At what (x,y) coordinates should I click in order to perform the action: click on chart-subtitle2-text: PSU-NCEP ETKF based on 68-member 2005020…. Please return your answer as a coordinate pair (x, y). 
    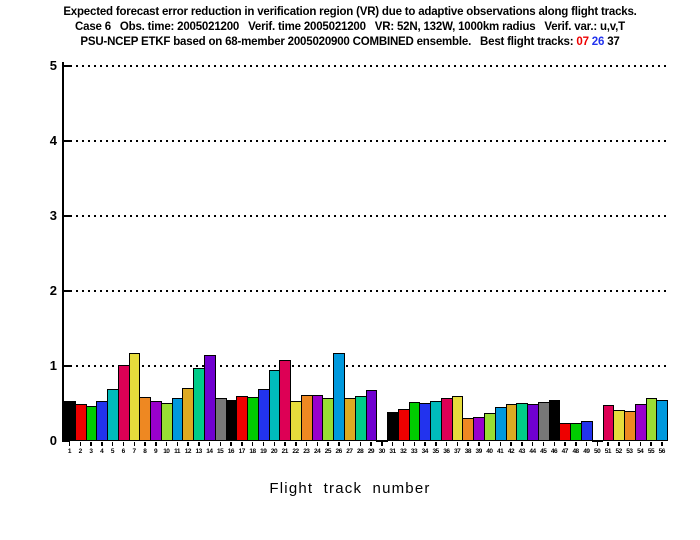
    Looking at the image, I should click on (328, 42).